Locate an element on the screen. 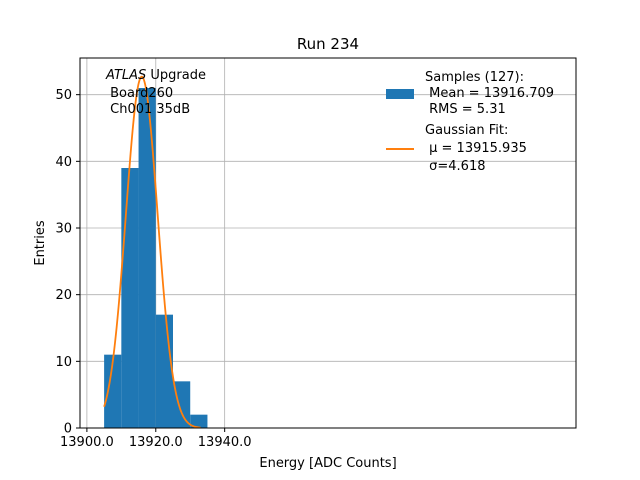  annotation-line-2: Board260 is located at coordinates (139, 93).